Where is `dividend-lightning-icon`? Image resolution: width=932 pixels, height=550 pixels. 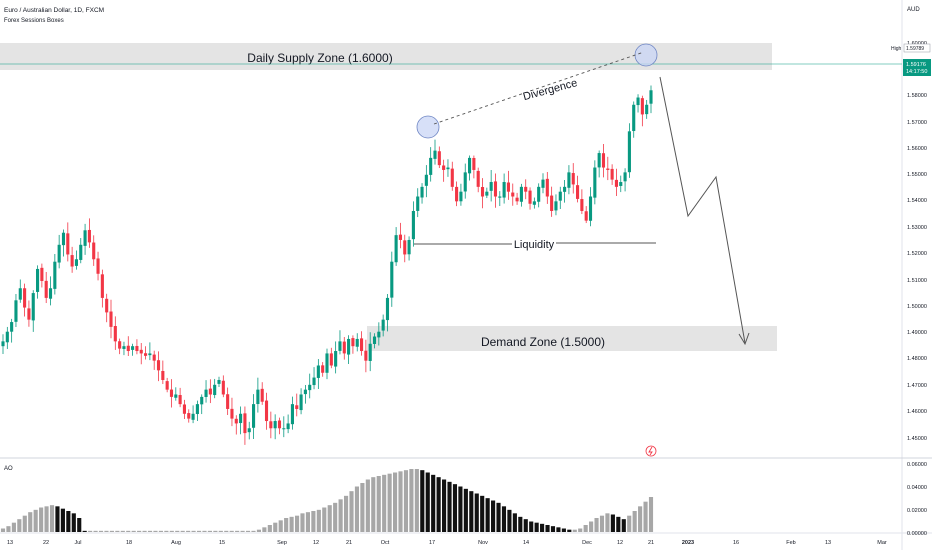 dividend-lightning-icon is located at coordinates (651, 451).